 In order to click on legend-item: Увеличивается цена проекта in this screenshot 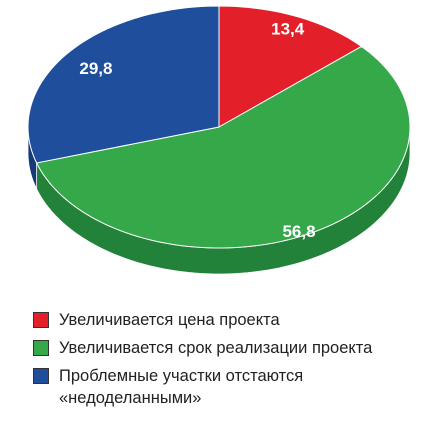, I will do `click(228, 320)`.